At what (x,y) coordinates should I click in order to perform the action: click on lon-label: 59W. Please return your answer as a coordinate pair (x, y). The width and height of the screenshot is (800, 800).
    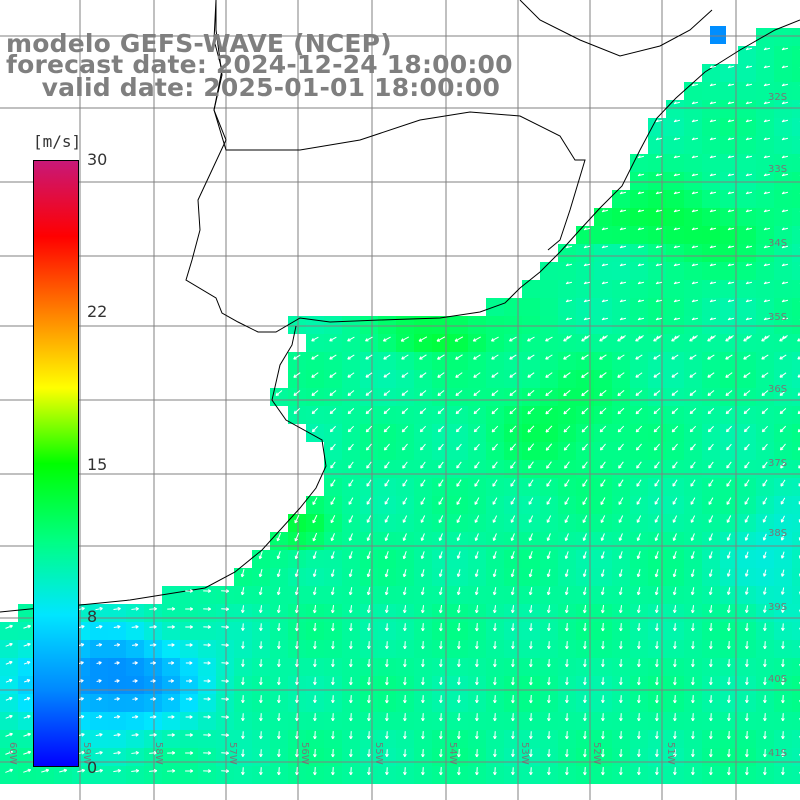
    Looking at the image, I should click on (86, 753).